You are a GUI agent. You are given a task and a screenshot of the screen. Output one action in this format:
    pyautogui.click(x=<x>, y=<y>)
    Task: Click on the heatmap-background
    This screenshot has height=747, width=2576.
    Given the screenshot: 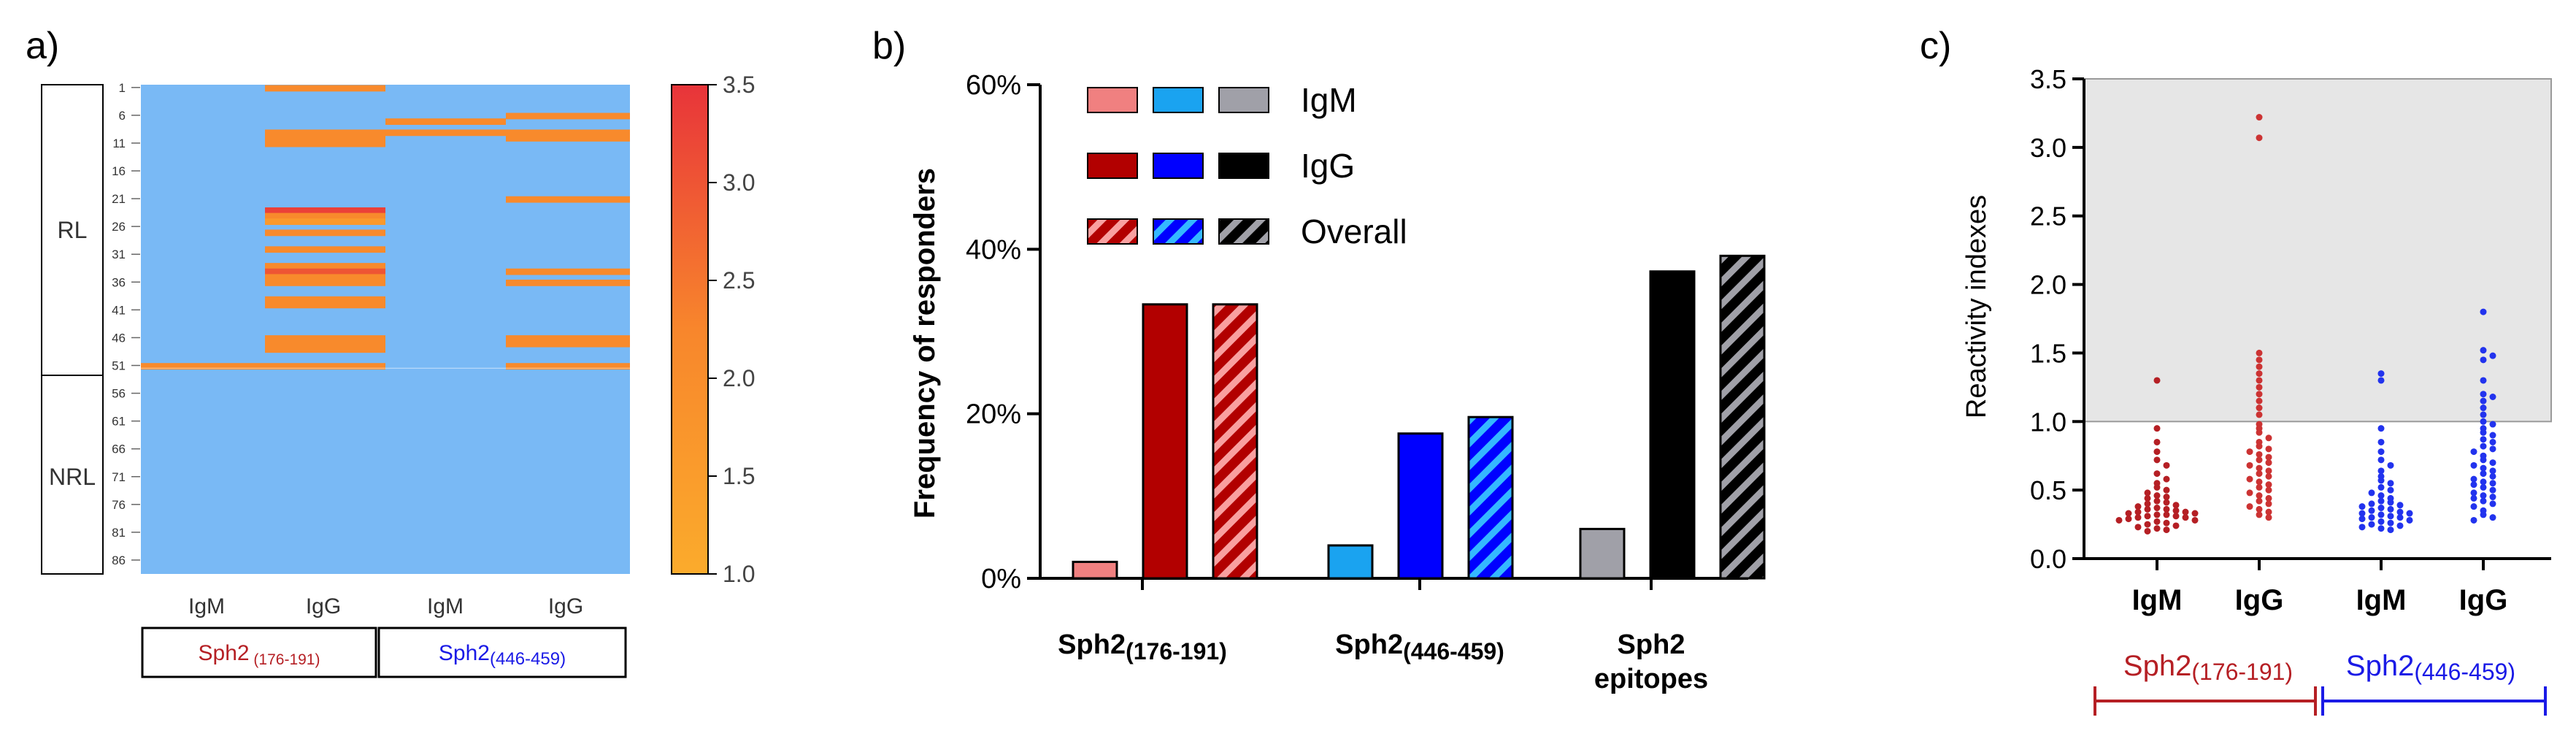 What is the action you would take?
    pyautogui.click(x=385, y=329)
    